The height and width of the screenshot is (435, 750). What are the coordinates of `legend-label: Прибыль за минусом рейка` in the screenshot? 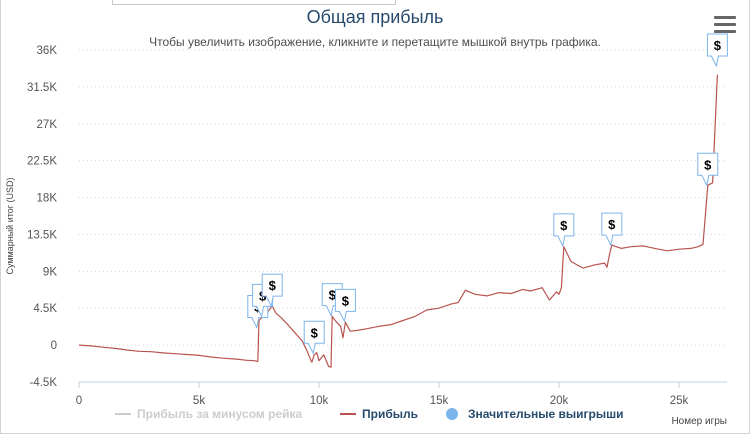 It's located at (219, 414).